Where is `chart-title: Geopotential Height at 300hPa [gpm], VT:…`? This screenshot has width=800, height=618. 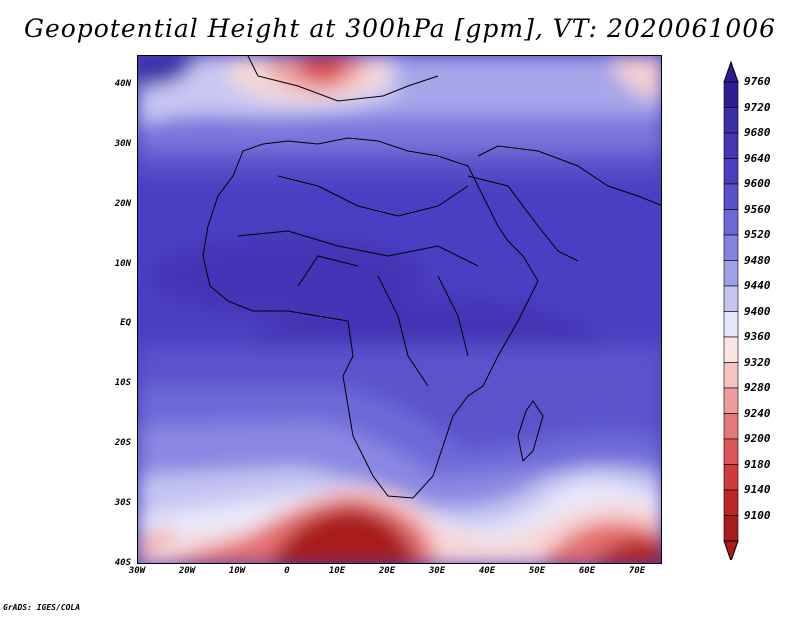 chart-title: Geopotential Height at 300hPa [gpm], VT:… is located at coordinates (400, 28).